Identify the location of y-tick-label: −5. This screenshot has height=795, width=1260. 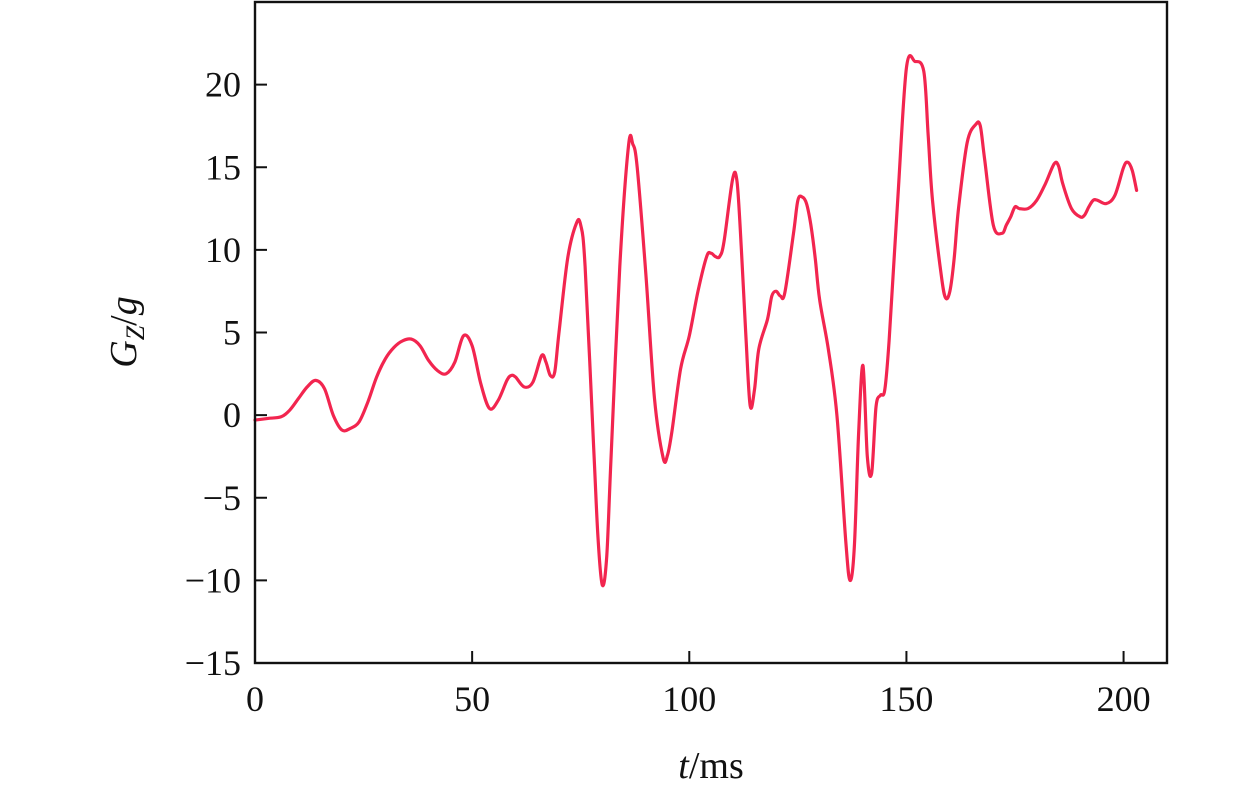
(222, 498).